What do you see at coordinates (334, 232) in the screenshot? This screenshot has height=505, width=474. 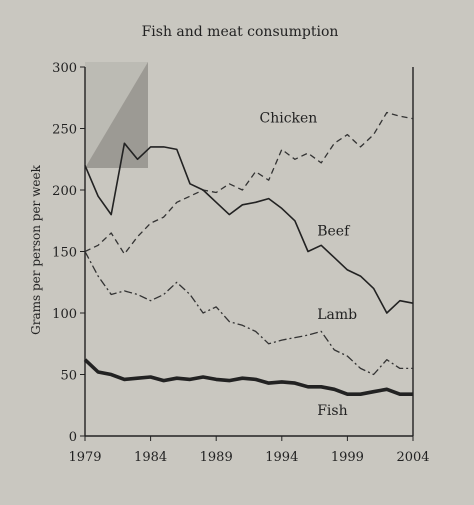 I see `series-label-beef: Beef` at bounding box center [334, 232].